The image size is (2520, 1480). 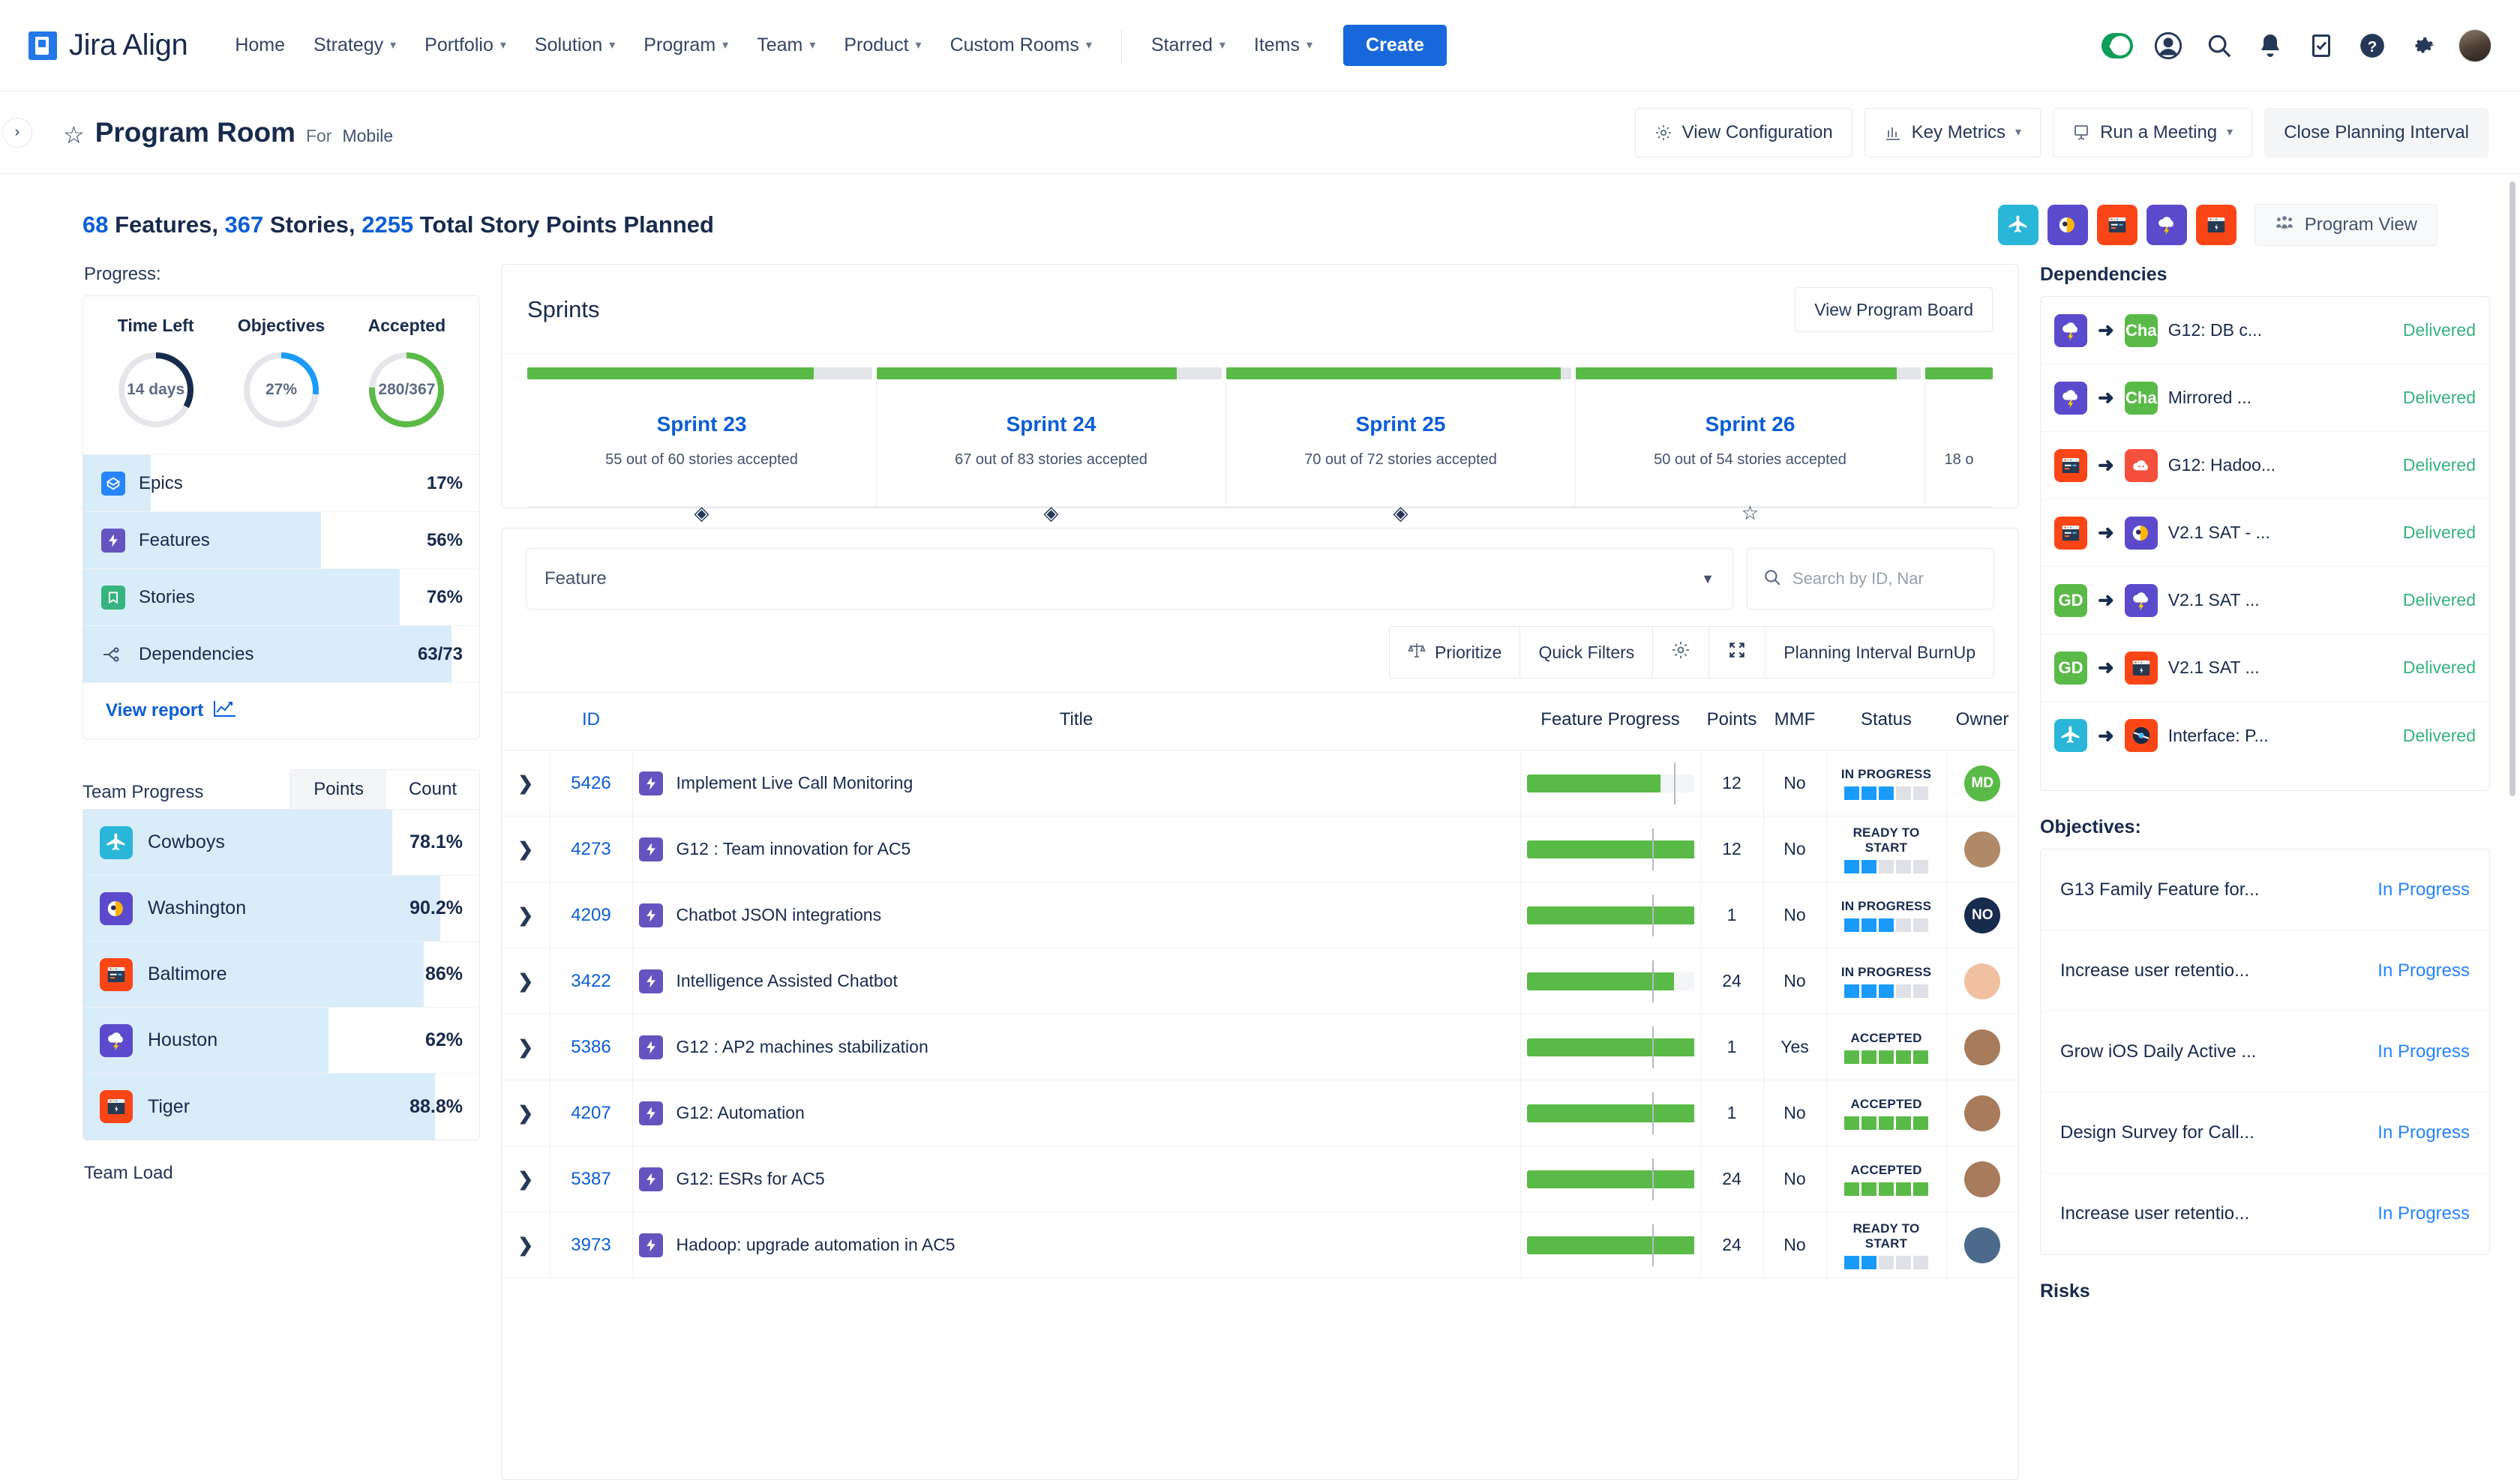 What do you see at coordinates (574, 45) in the screenshot?
I see `nav-item-solution: Solution ▾` at bounding box center [574, 45].